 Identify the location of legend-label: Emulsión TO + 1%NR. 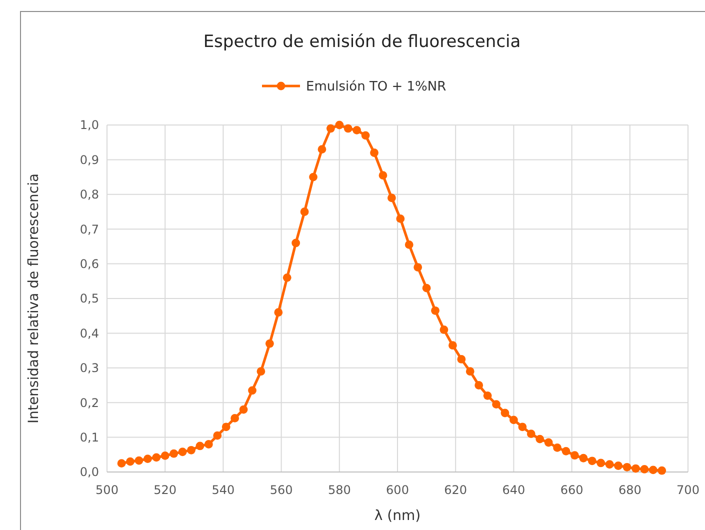
(376, 87).